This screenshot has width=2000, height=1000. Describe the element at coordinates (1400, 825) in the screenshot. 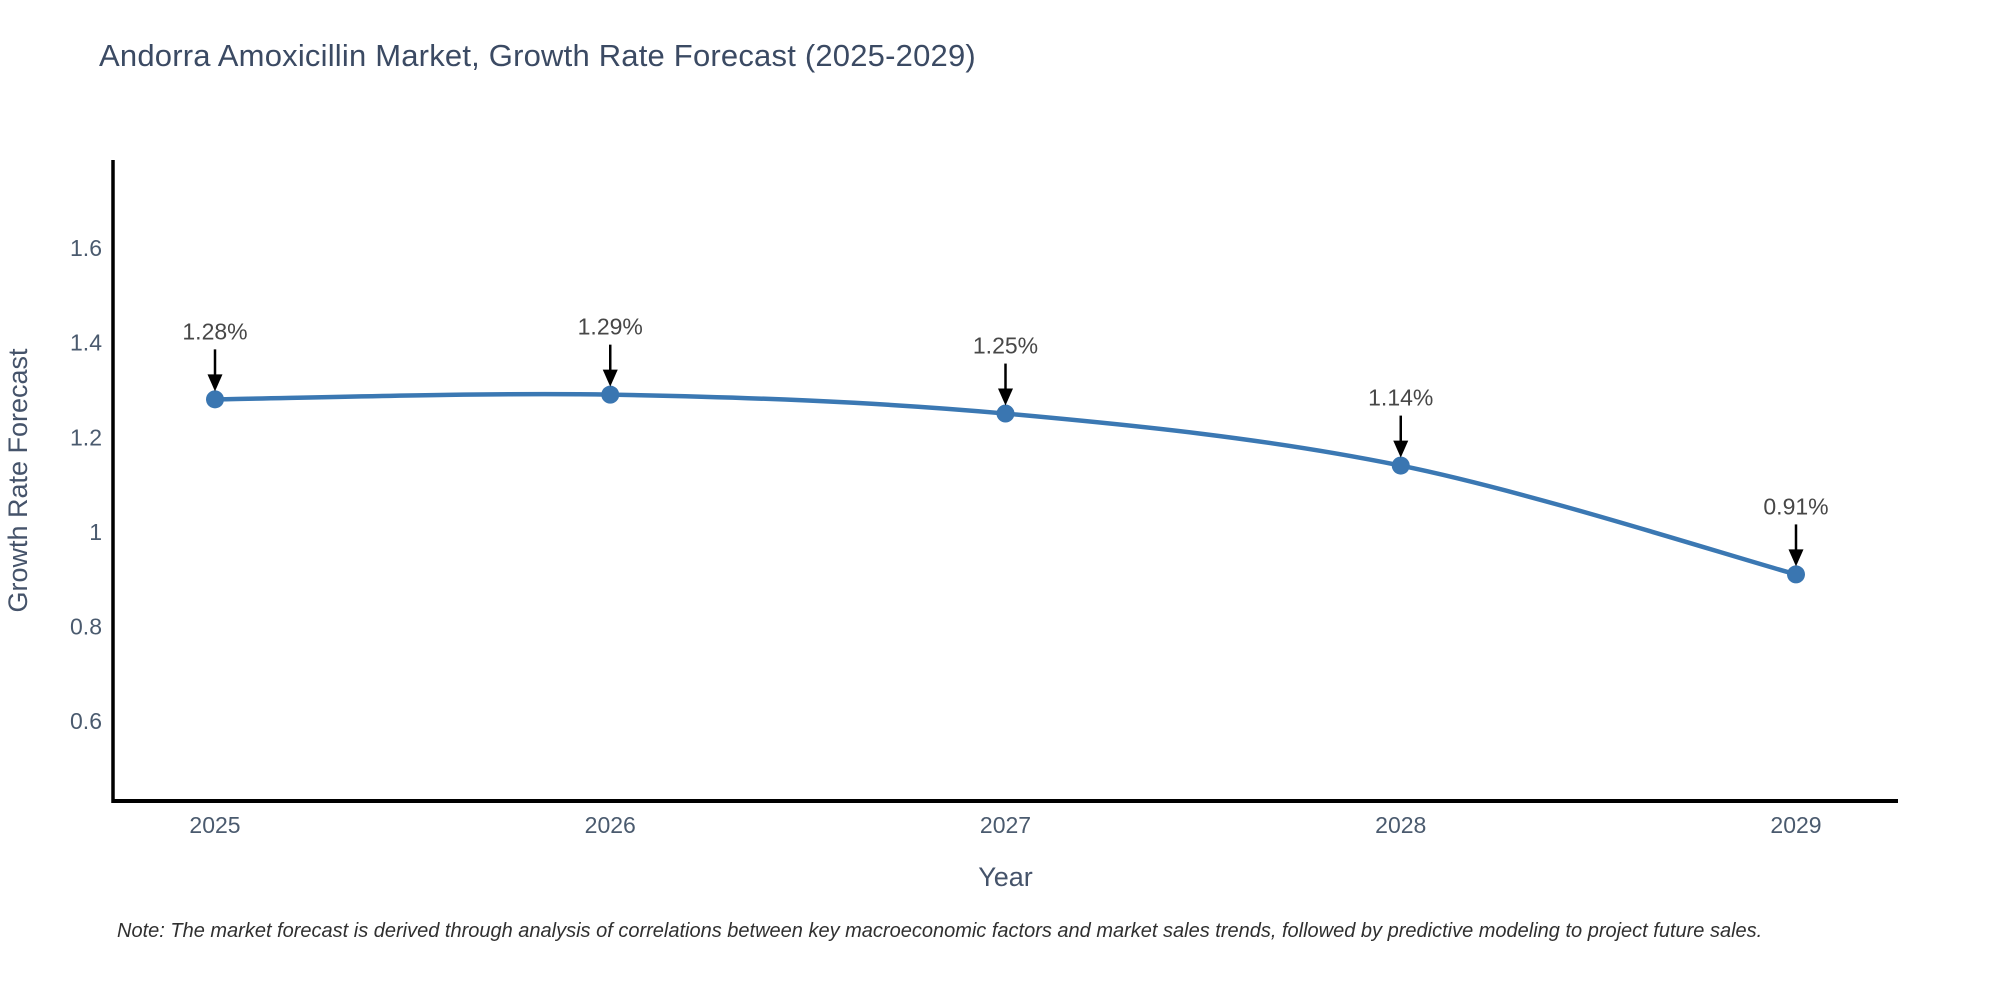

I see `x-tick-label: 2028` at that location.